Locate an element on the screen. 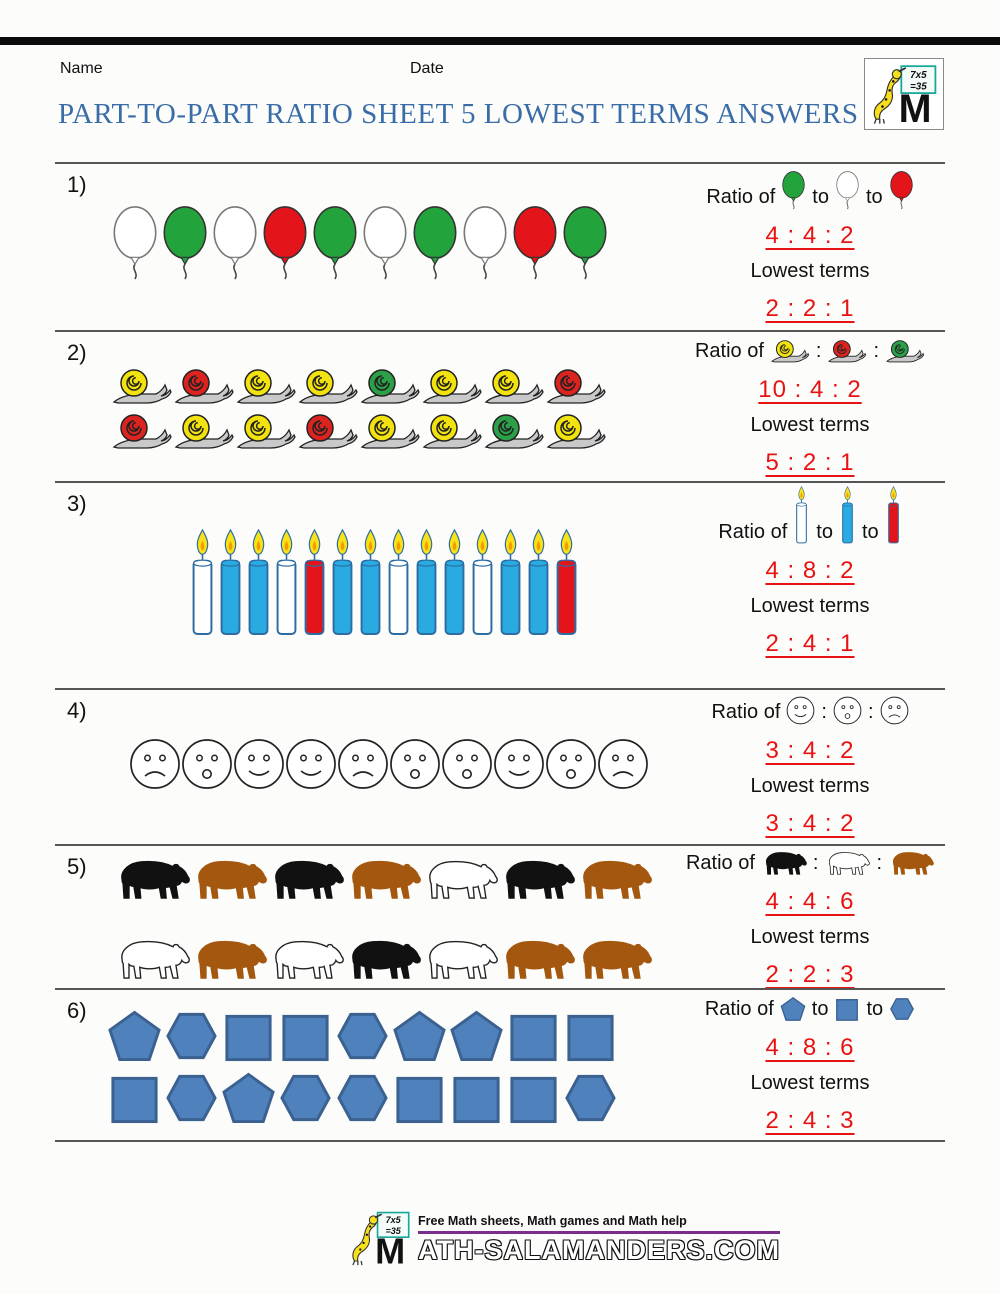  ratio-line-text: : is located at coordinates (879, 863).